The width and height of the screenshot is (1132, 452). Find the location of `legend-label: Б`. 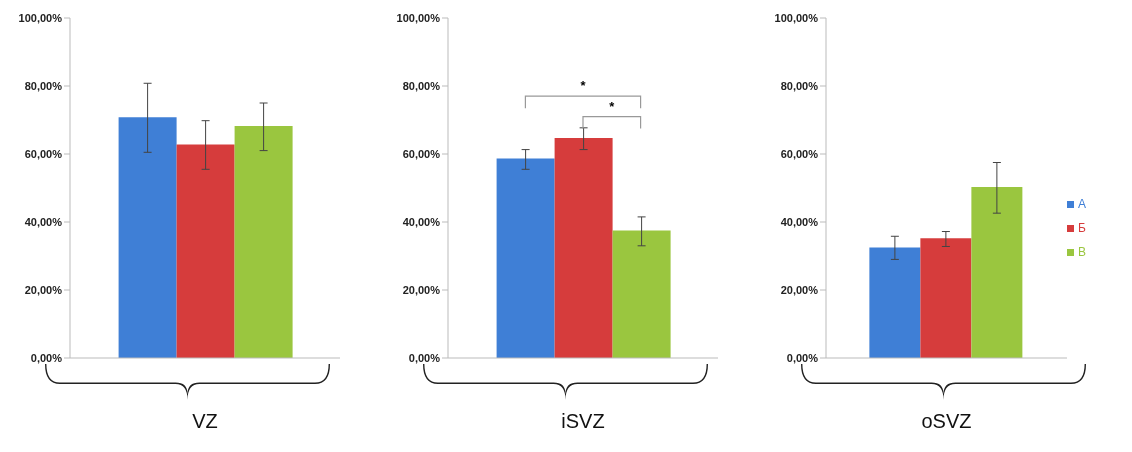

legend-label: Б is located at coordinates (1081, 228).